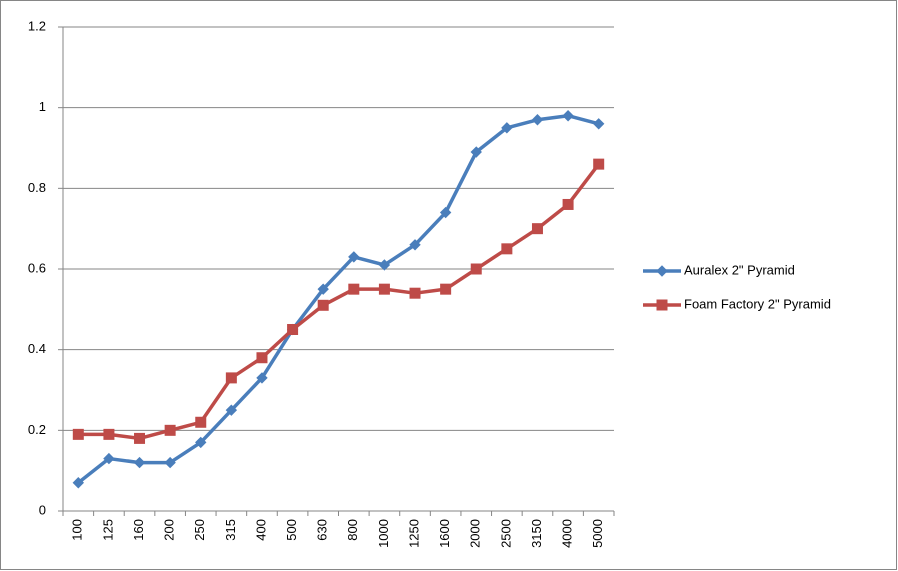 Image resolution: width=898 pixels, height=571 pixels. I want to click on y-tick-label: 0.4, so click(37, 348).